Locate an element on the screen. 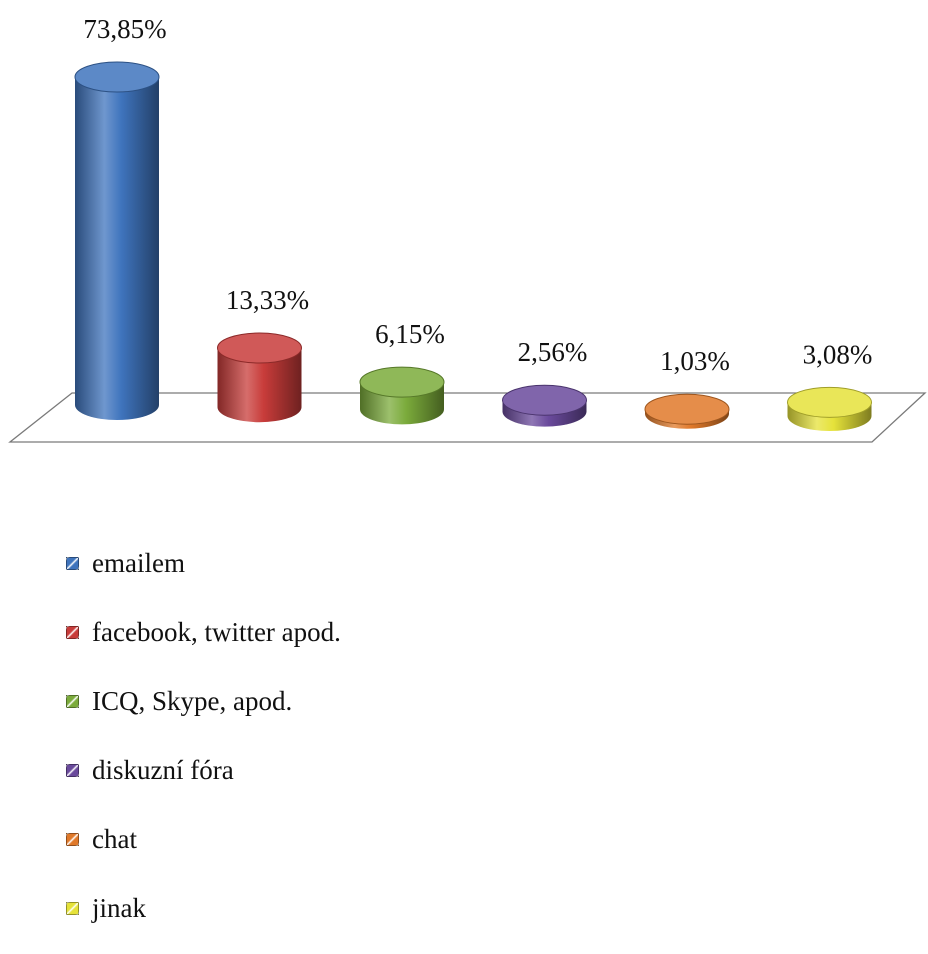 The image size is (928, 954). legend-item-other: jinak is located at coordinates (203, 908).